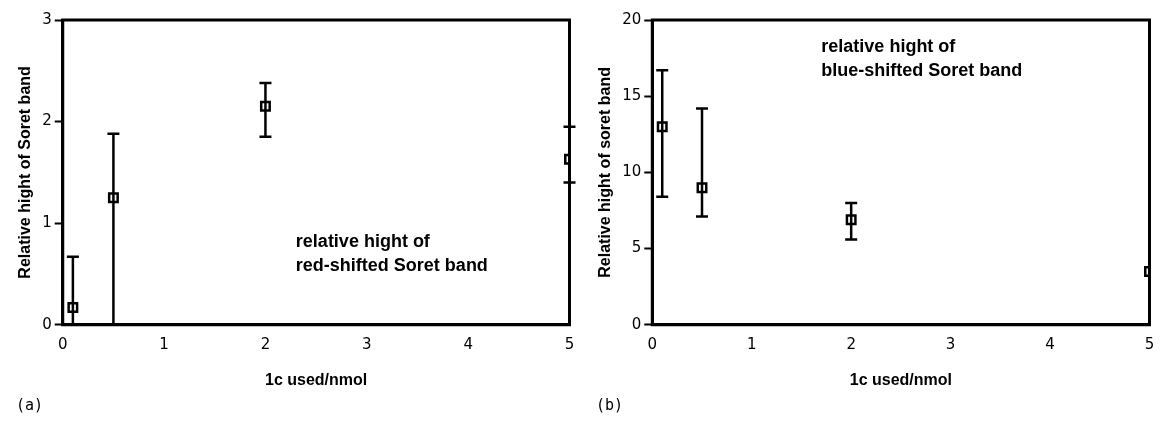 The width and height of the screenshot is (1166, 428). What do you see at coordinates (47, 120) in the screenshot?
I see `y-tick-label: 2` at bounding box center [47, 120].